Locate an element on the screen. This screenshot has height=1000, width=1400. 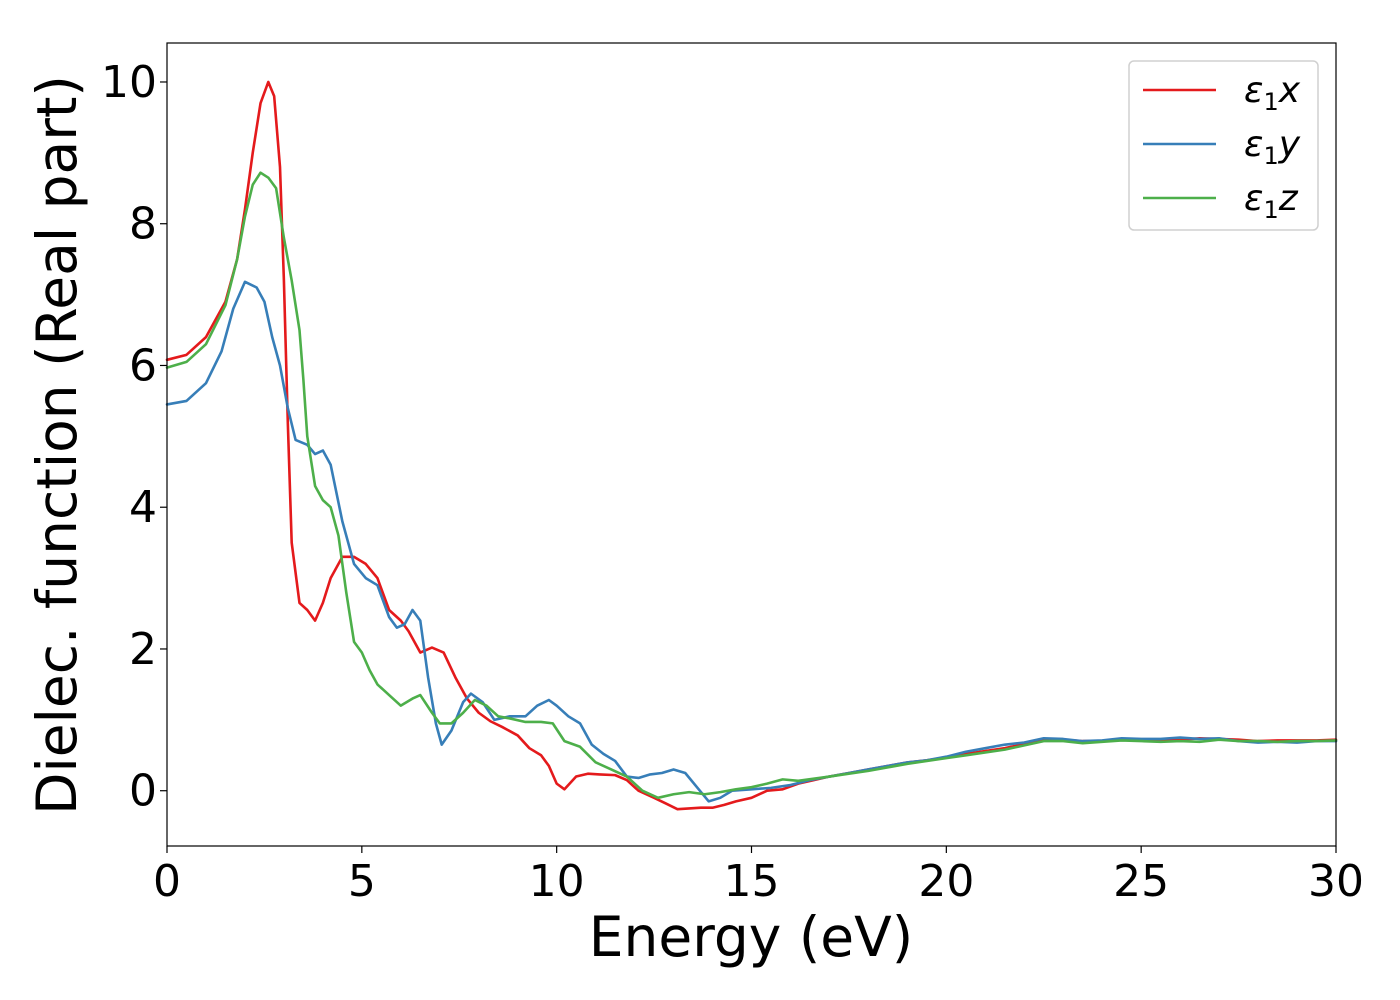
legend-entry-y: ε1y is located at coordinates (1222, 147).